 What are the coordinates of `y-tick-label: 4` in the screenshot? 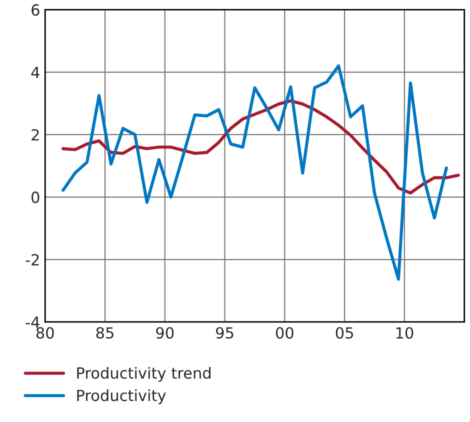 It's located at (35, 72).